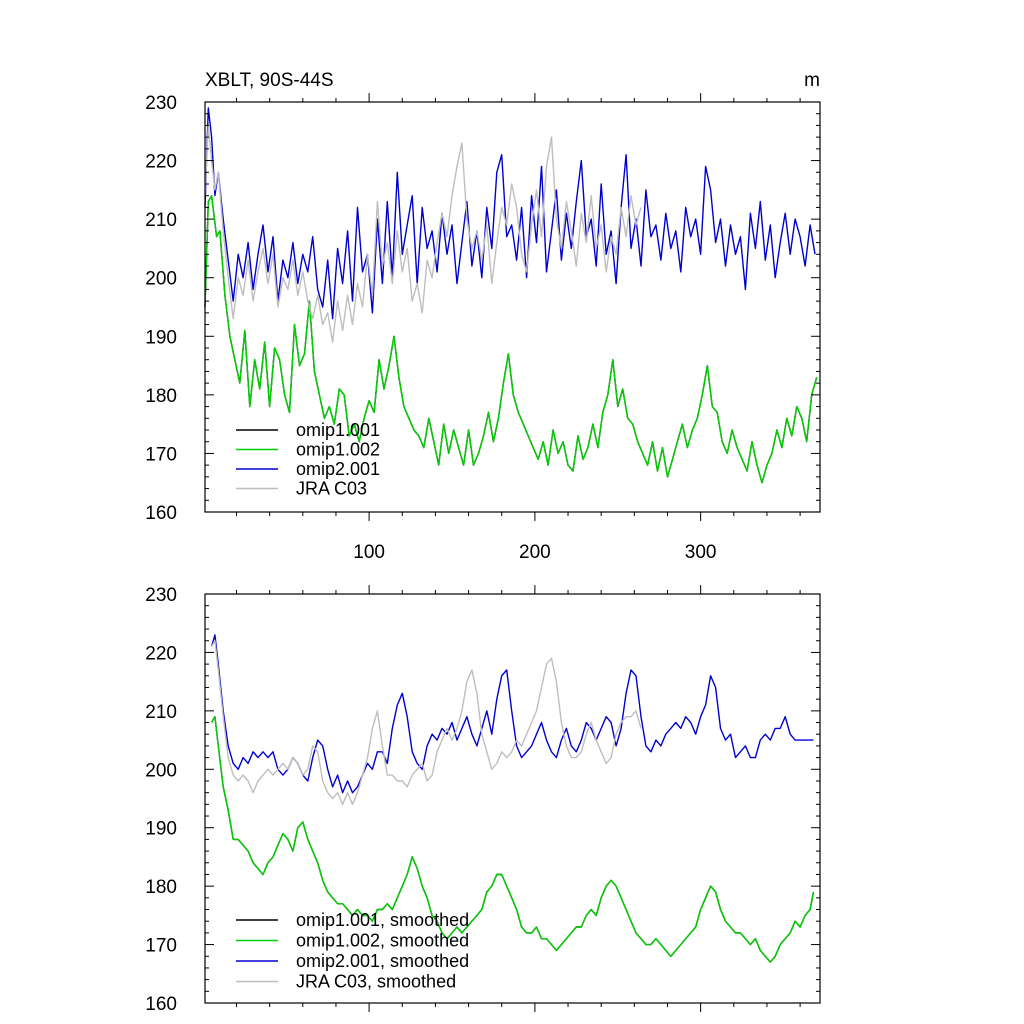 The height and width of the screenshot is (1024, 1024). What do you see at coordinates (338, 450) in the screenshot?
I see `legend-label: omip1.002` at bounding box center [338, 450].